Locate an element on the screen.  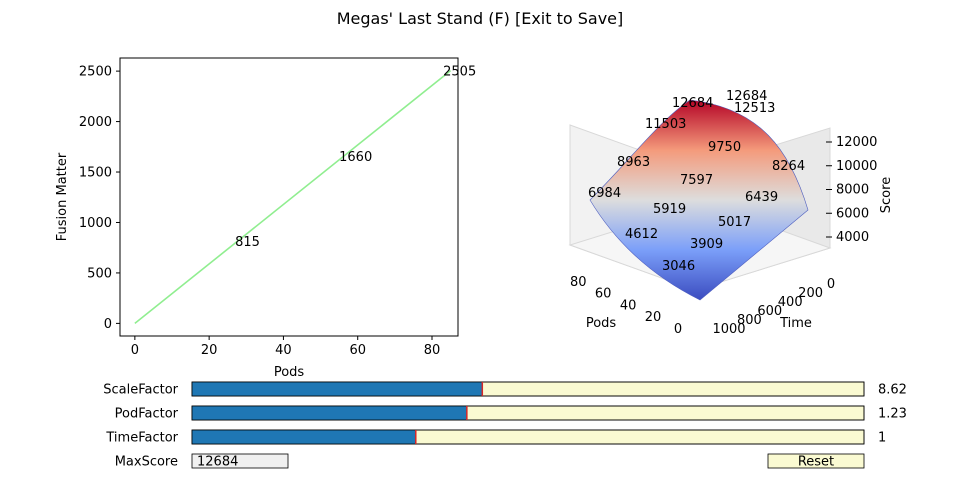
slider-timefactor: TimeFactor 1 is located at coordinates (495, 437).